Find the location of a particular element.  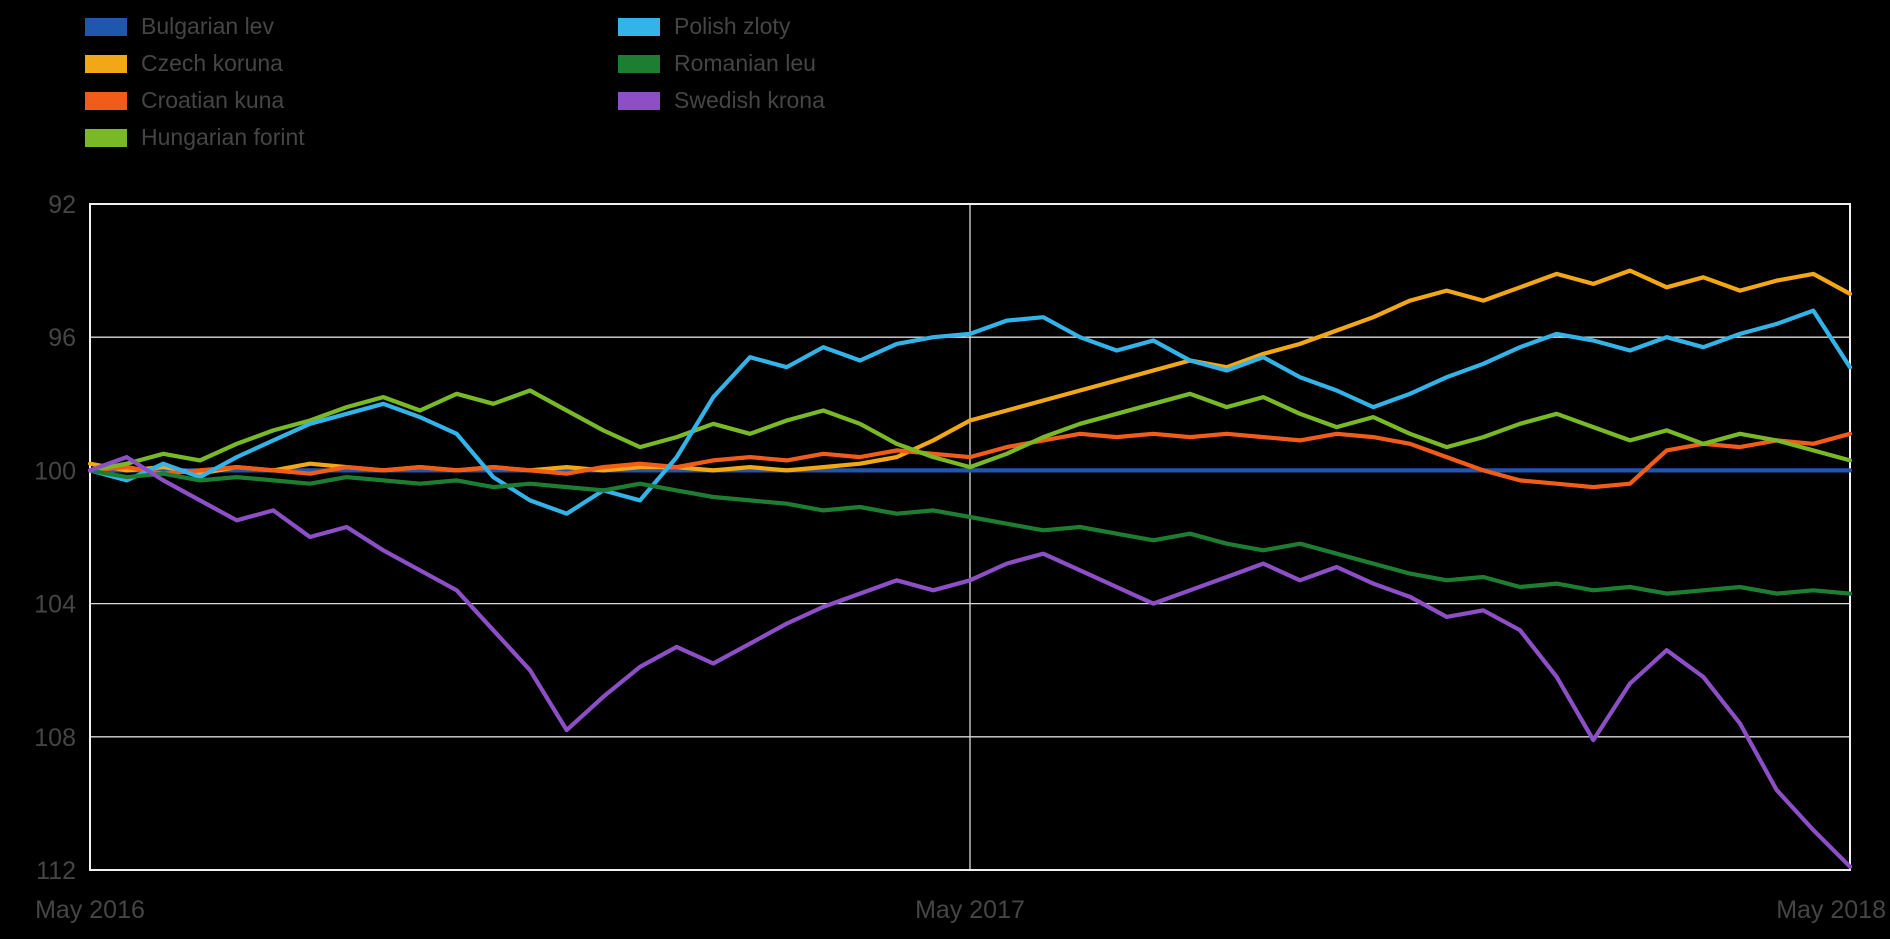

legend-swatch-swedish-krona is located at coordinates (639, 100).